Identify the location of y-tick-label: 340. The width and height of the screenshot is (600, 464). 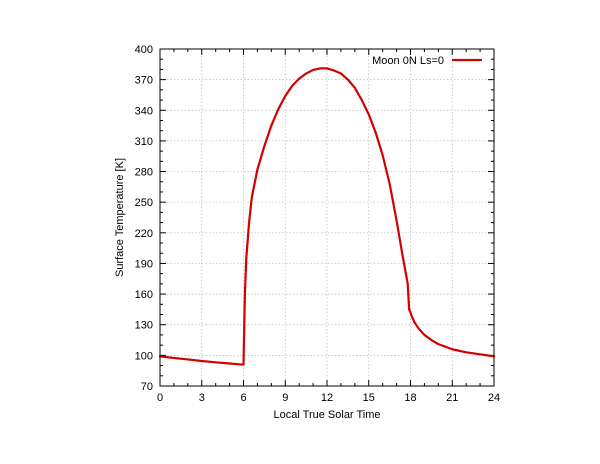
(144, 111).